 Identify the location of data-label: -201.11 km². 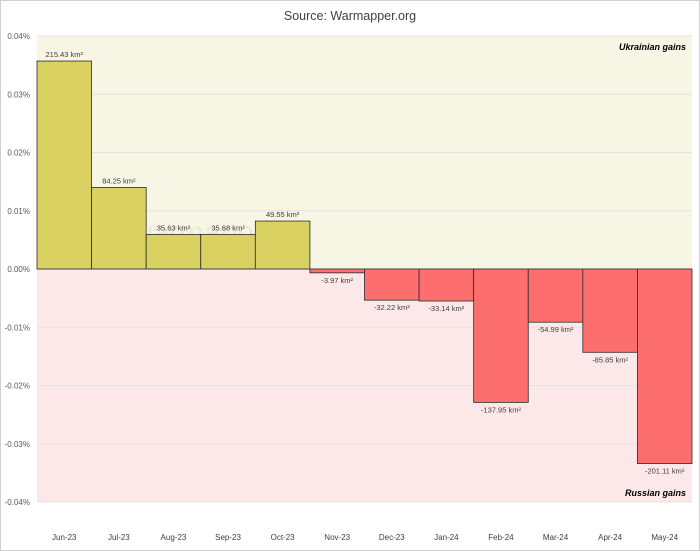
(665, 471).